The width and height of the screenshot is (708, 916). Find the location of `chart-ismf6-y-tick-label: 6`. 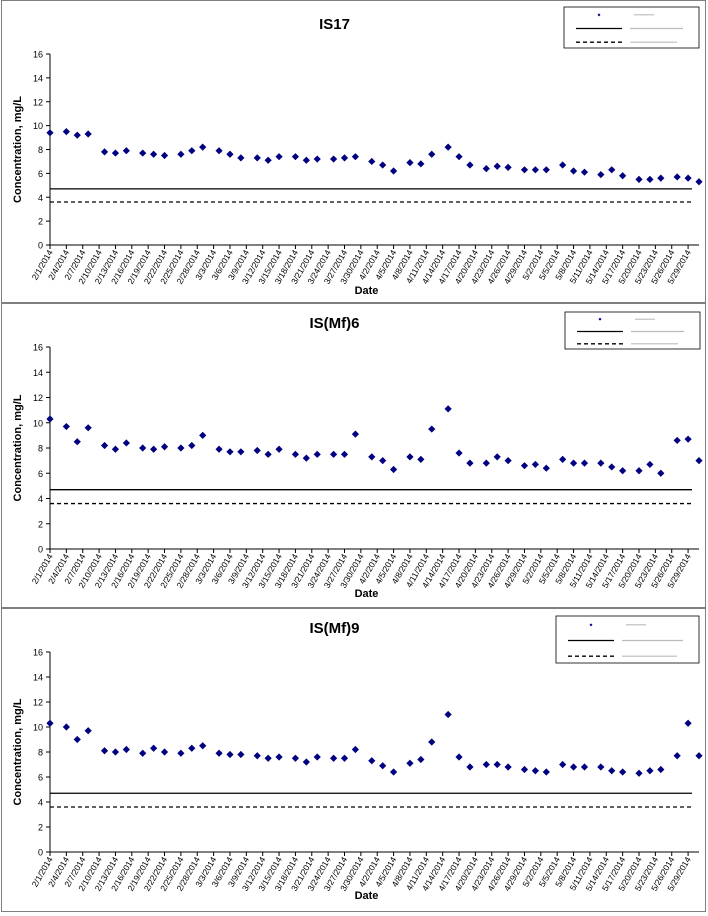

chart-ismf6-y-tick-label: 6 is located at coordinates (40, 474).